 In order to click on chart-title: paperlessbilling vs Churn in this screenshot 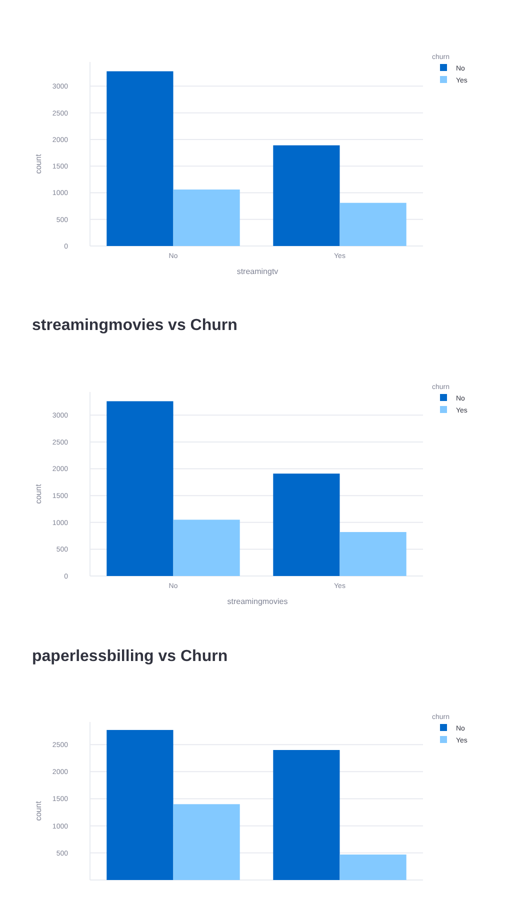, I will do `click(130, 656)`.